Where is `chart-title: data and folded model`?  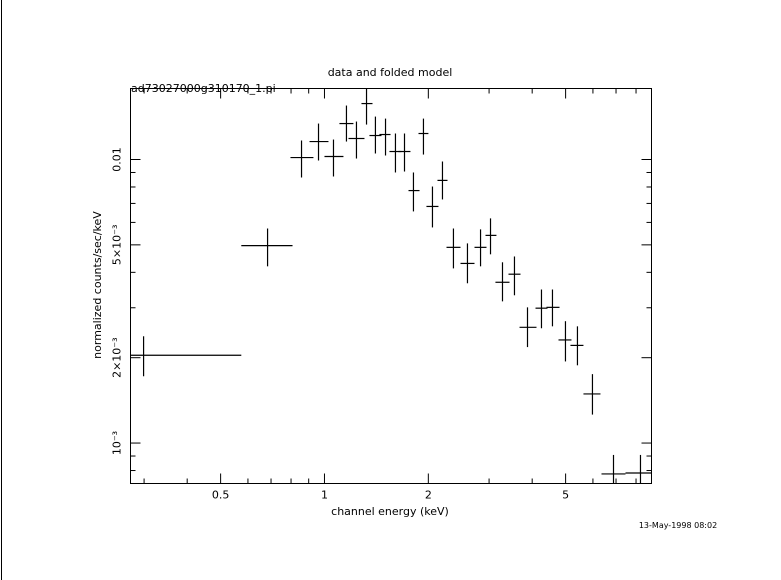
chart-title: data and folded model is located at coordinates (390, 72).